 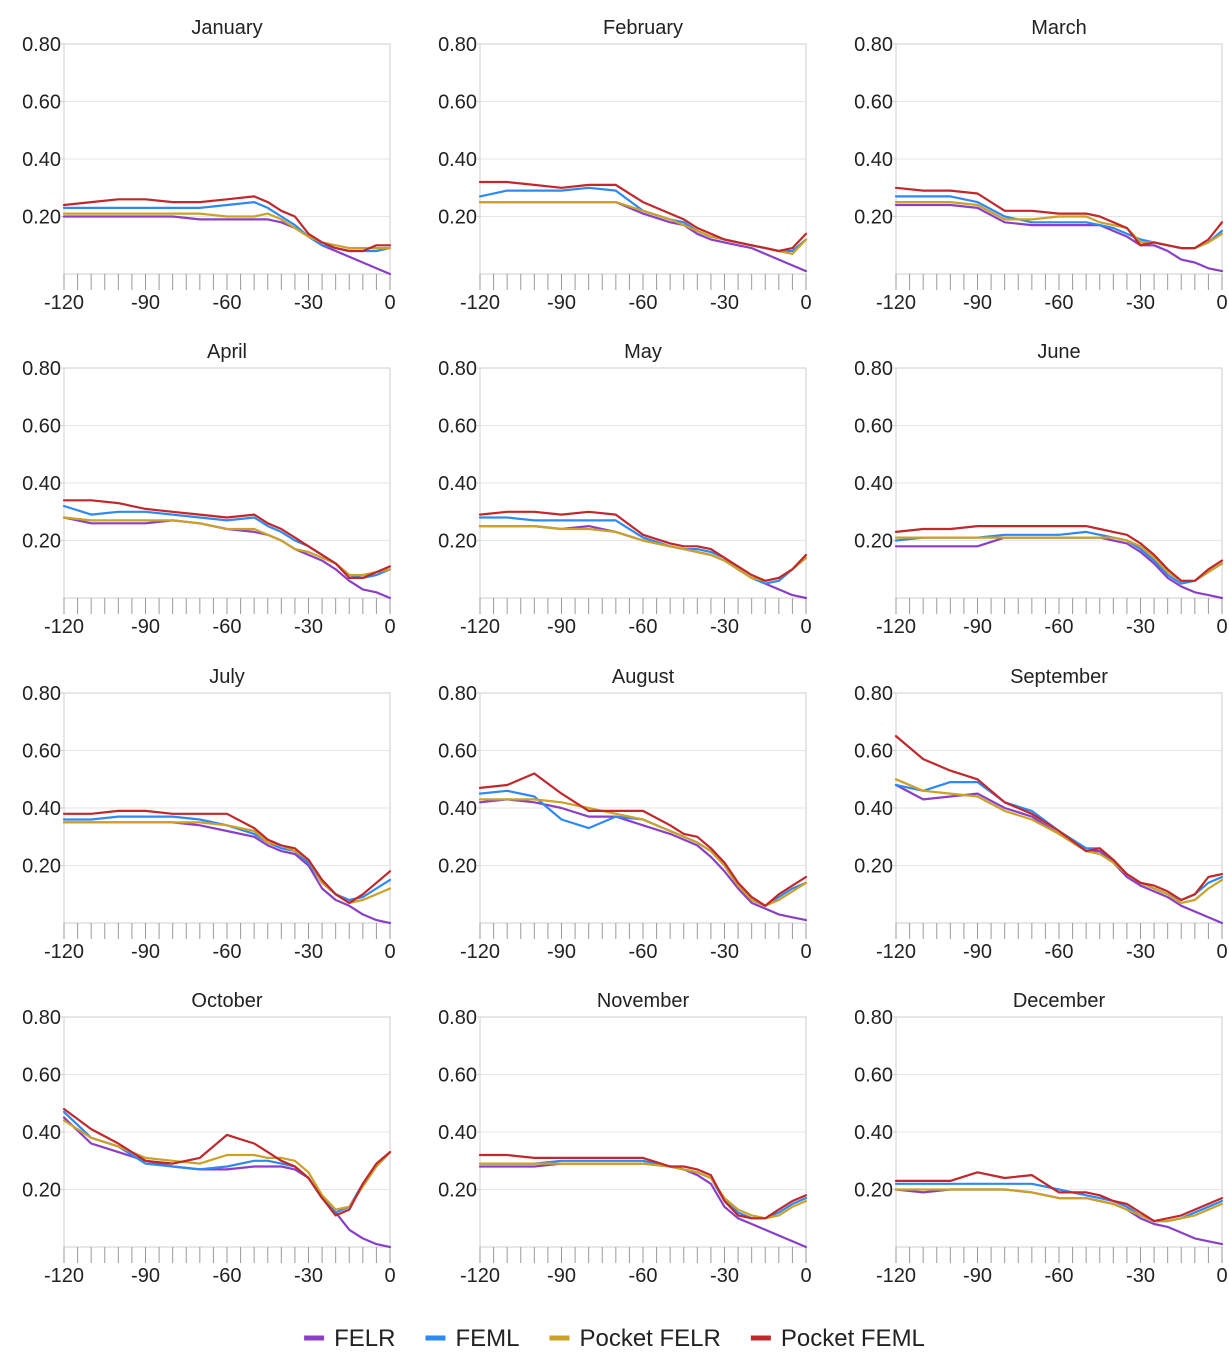 I want to click on legend-label: FEML, so click(x=487, y=1338).